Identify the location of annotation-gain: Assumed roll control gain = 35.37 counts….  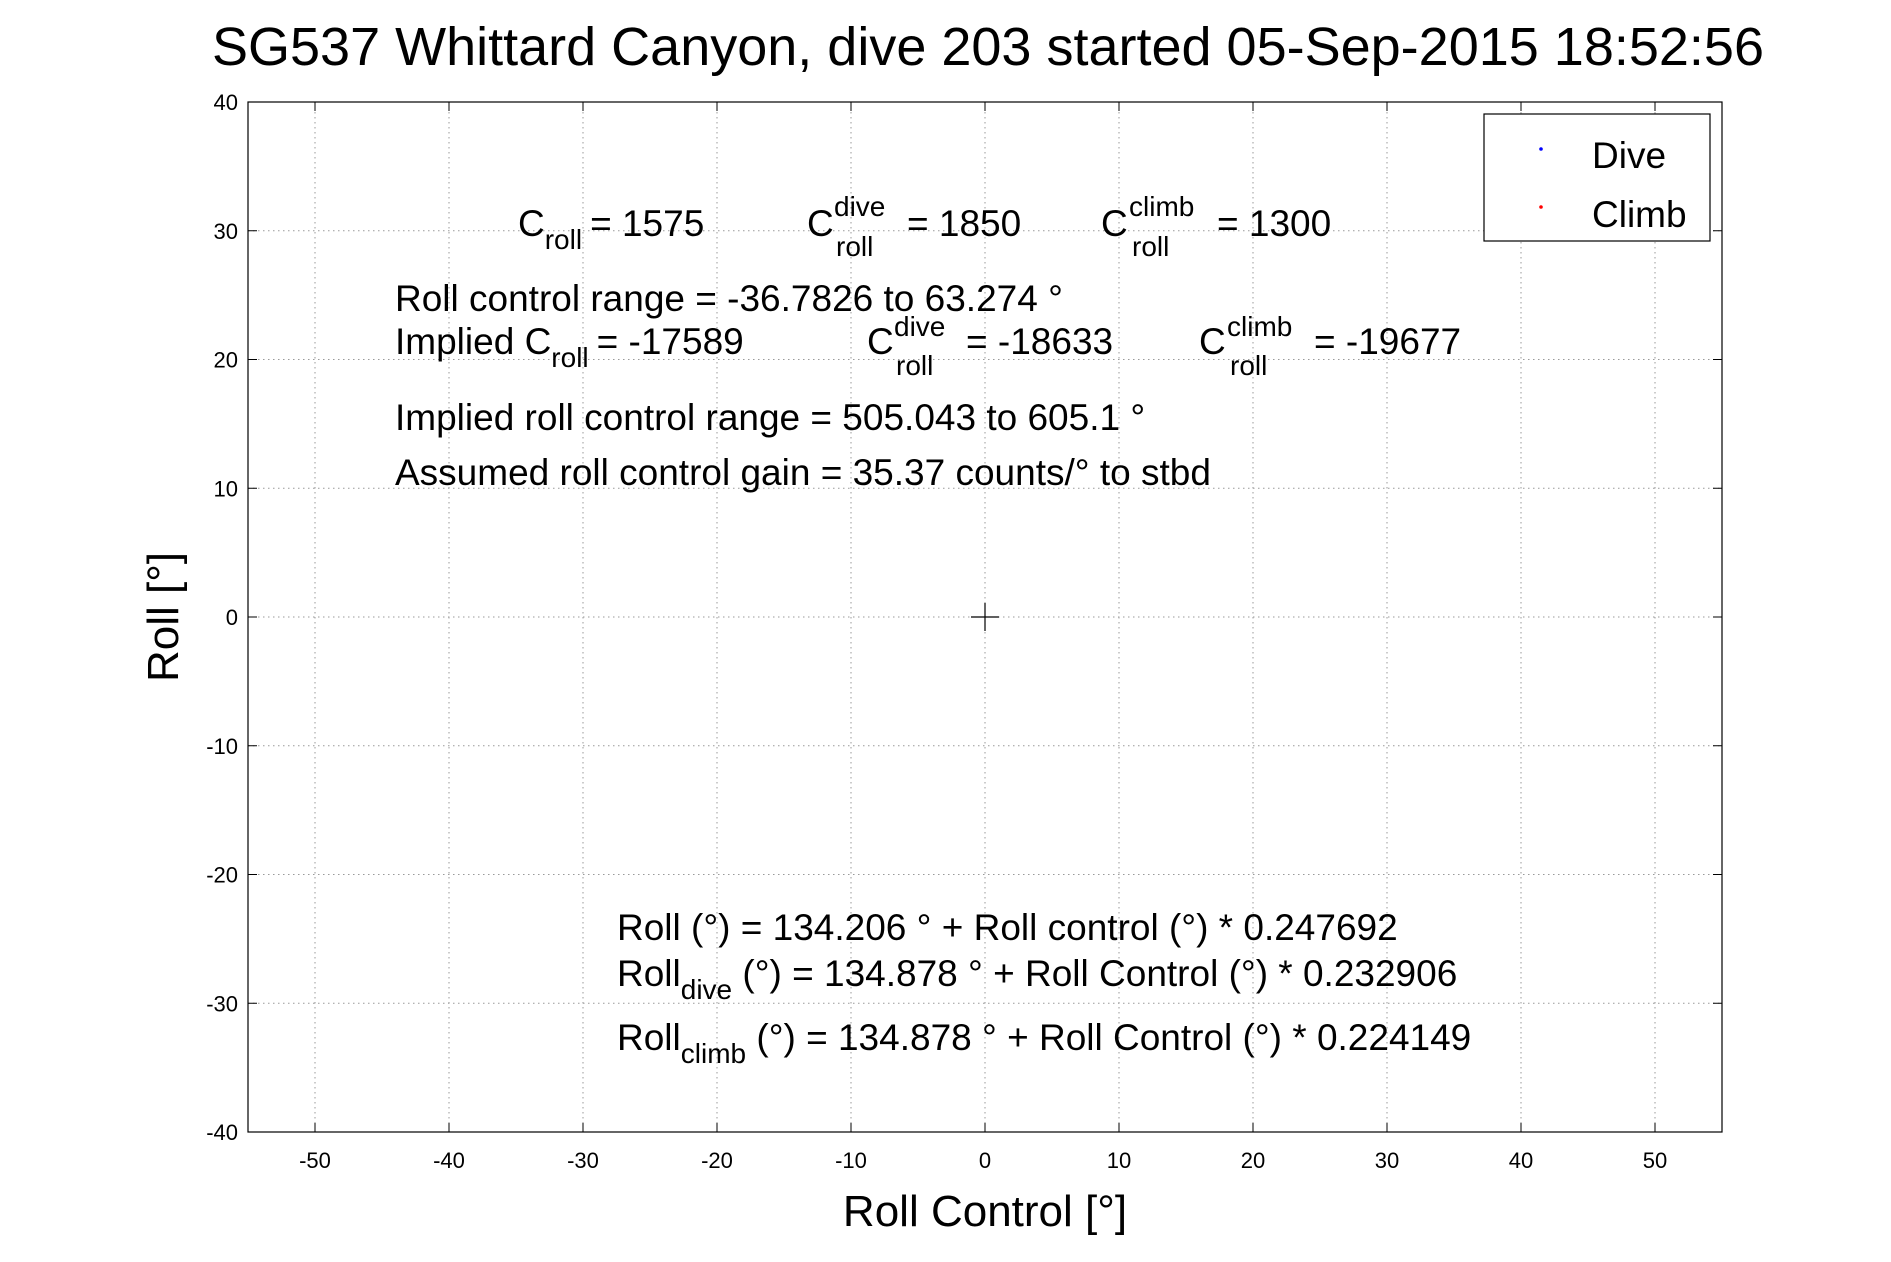
(803, 472).